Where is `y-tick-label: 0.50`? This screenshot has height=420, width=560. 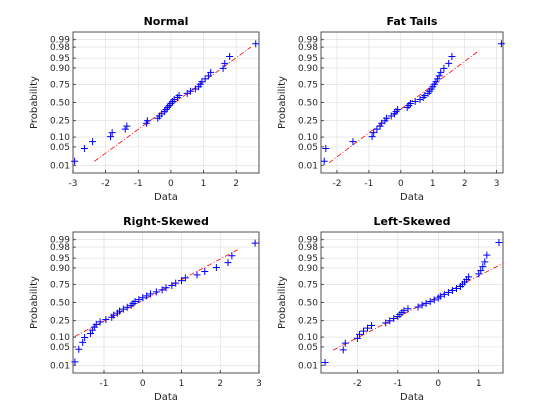
y-tick-label: 0.50 is located at coordinates (308, 304).